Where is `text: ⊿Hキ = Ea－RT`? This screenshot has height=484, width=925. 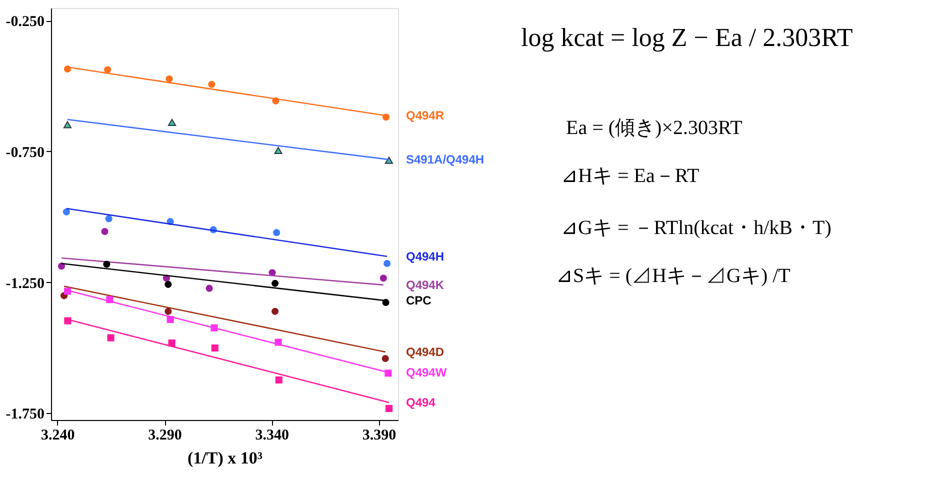 text: ⊿Hキ = Ea－RT is located at coordinates (630, 176).